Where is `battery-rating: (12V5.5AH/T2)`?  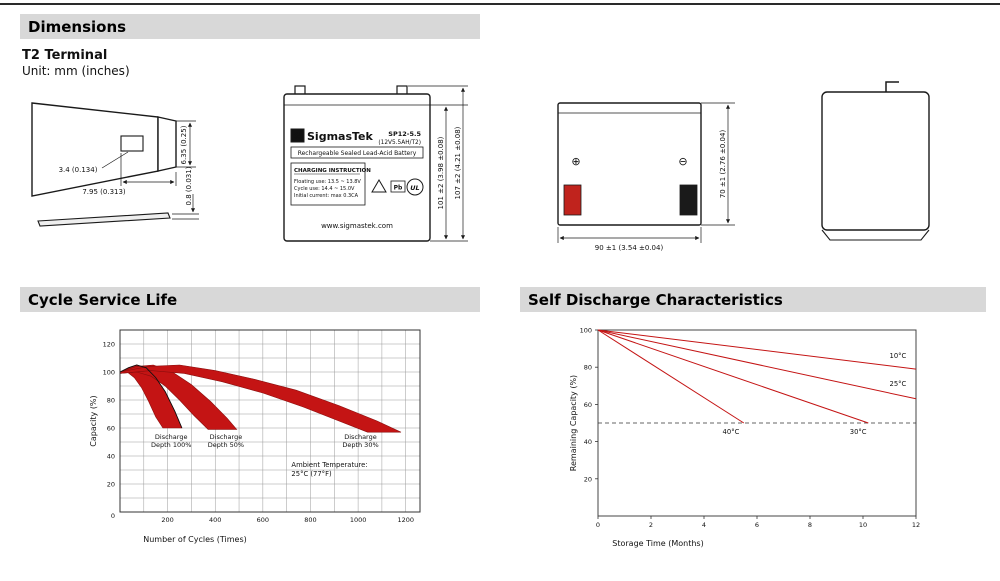 battery-rating: (12V5.5AH/T2) is located at coordinates (399, 143).